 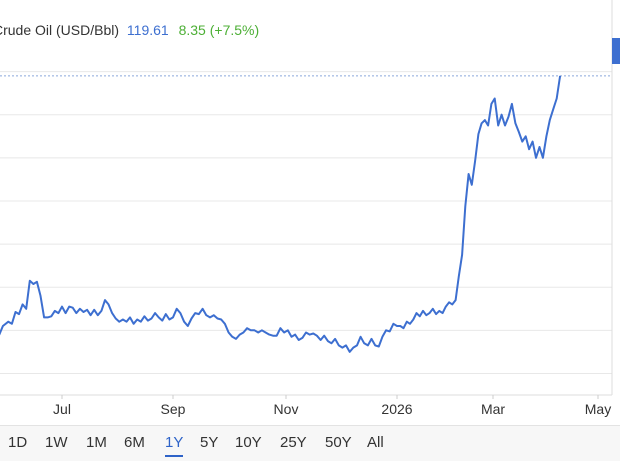 I want to click on range-button-10y: 10Y, so click(x=248, y=442).